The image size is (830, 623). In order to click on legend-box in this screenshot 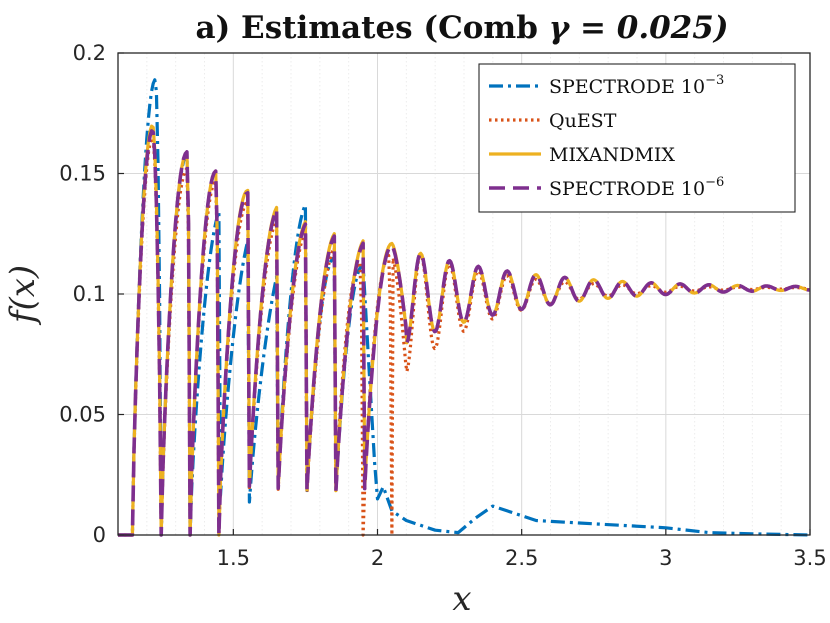, I will do `click(637, 138)`.